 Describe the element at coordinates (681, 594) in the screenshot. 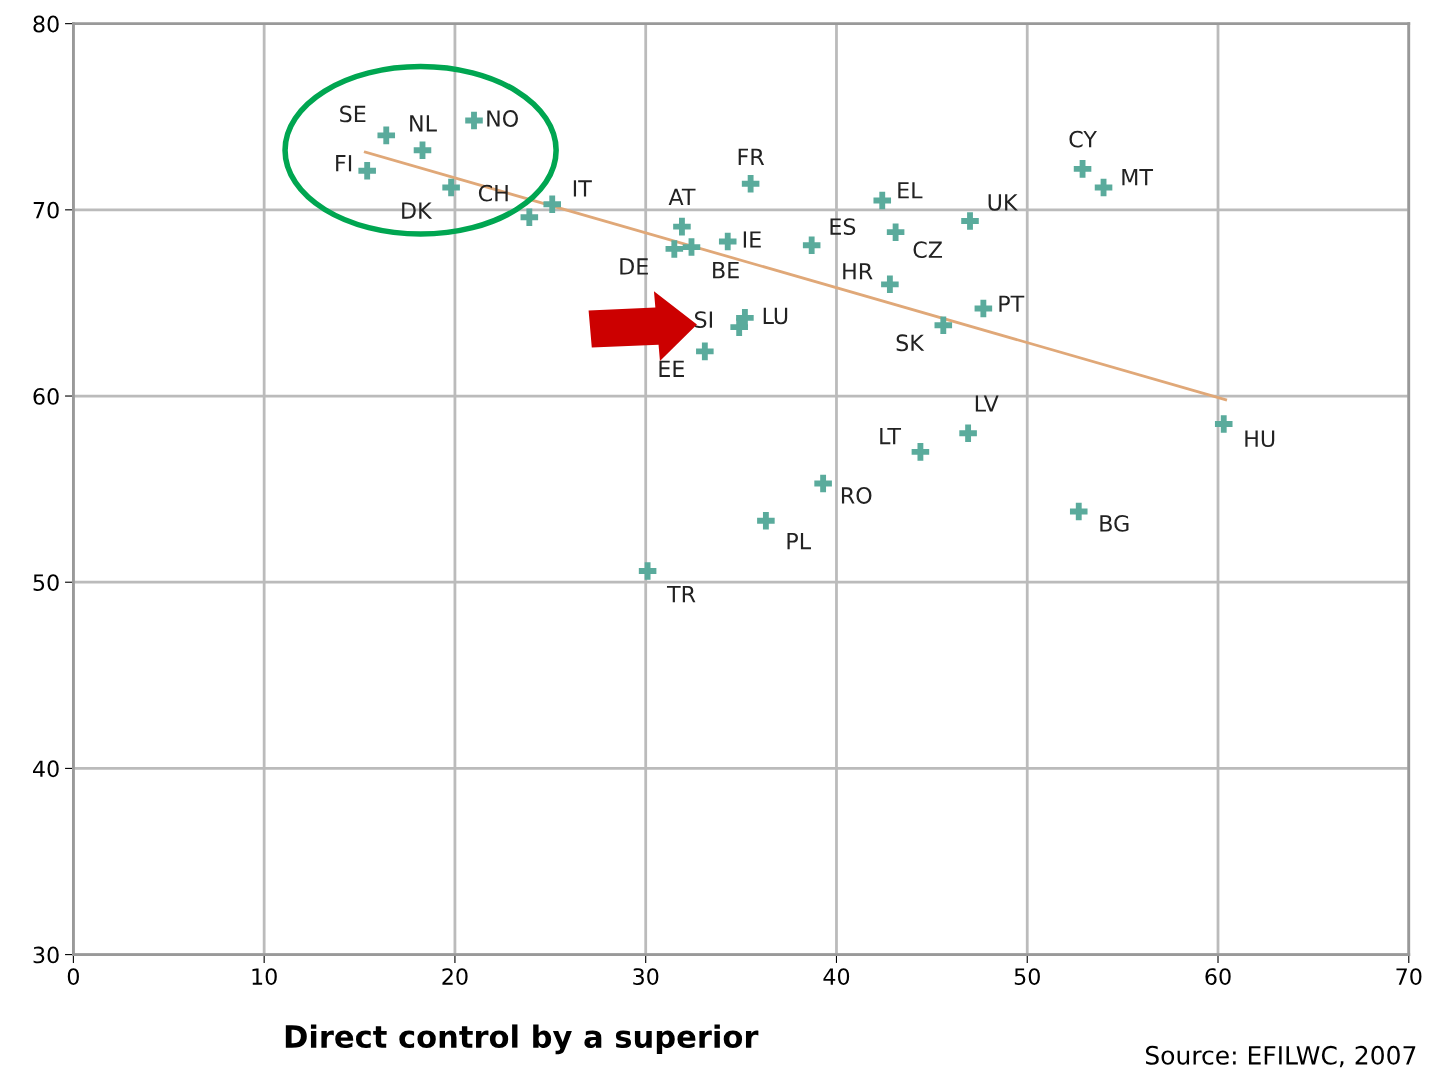

I see `annotation: TR` at that location.